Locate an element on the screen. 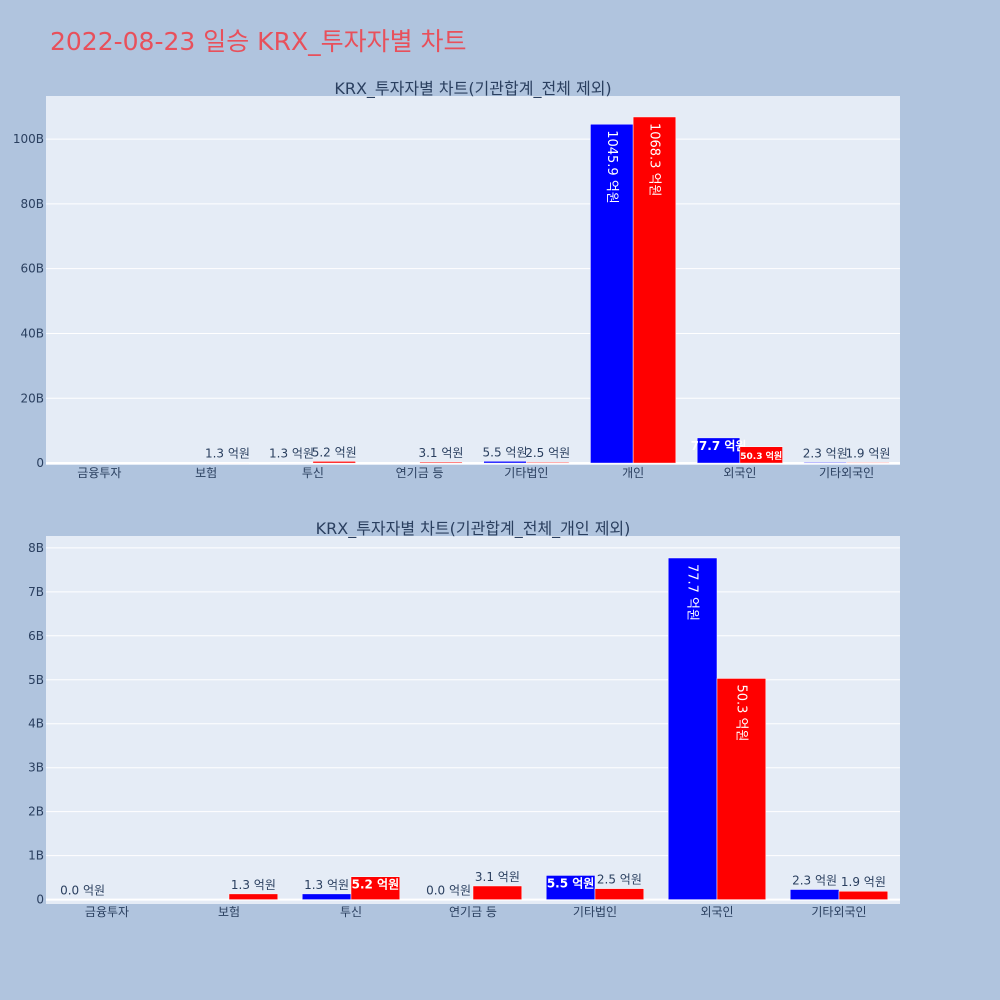 This screenshot has width=1000, height=1000. x-tick-label: 개인 is located at coordinates (633, 473).